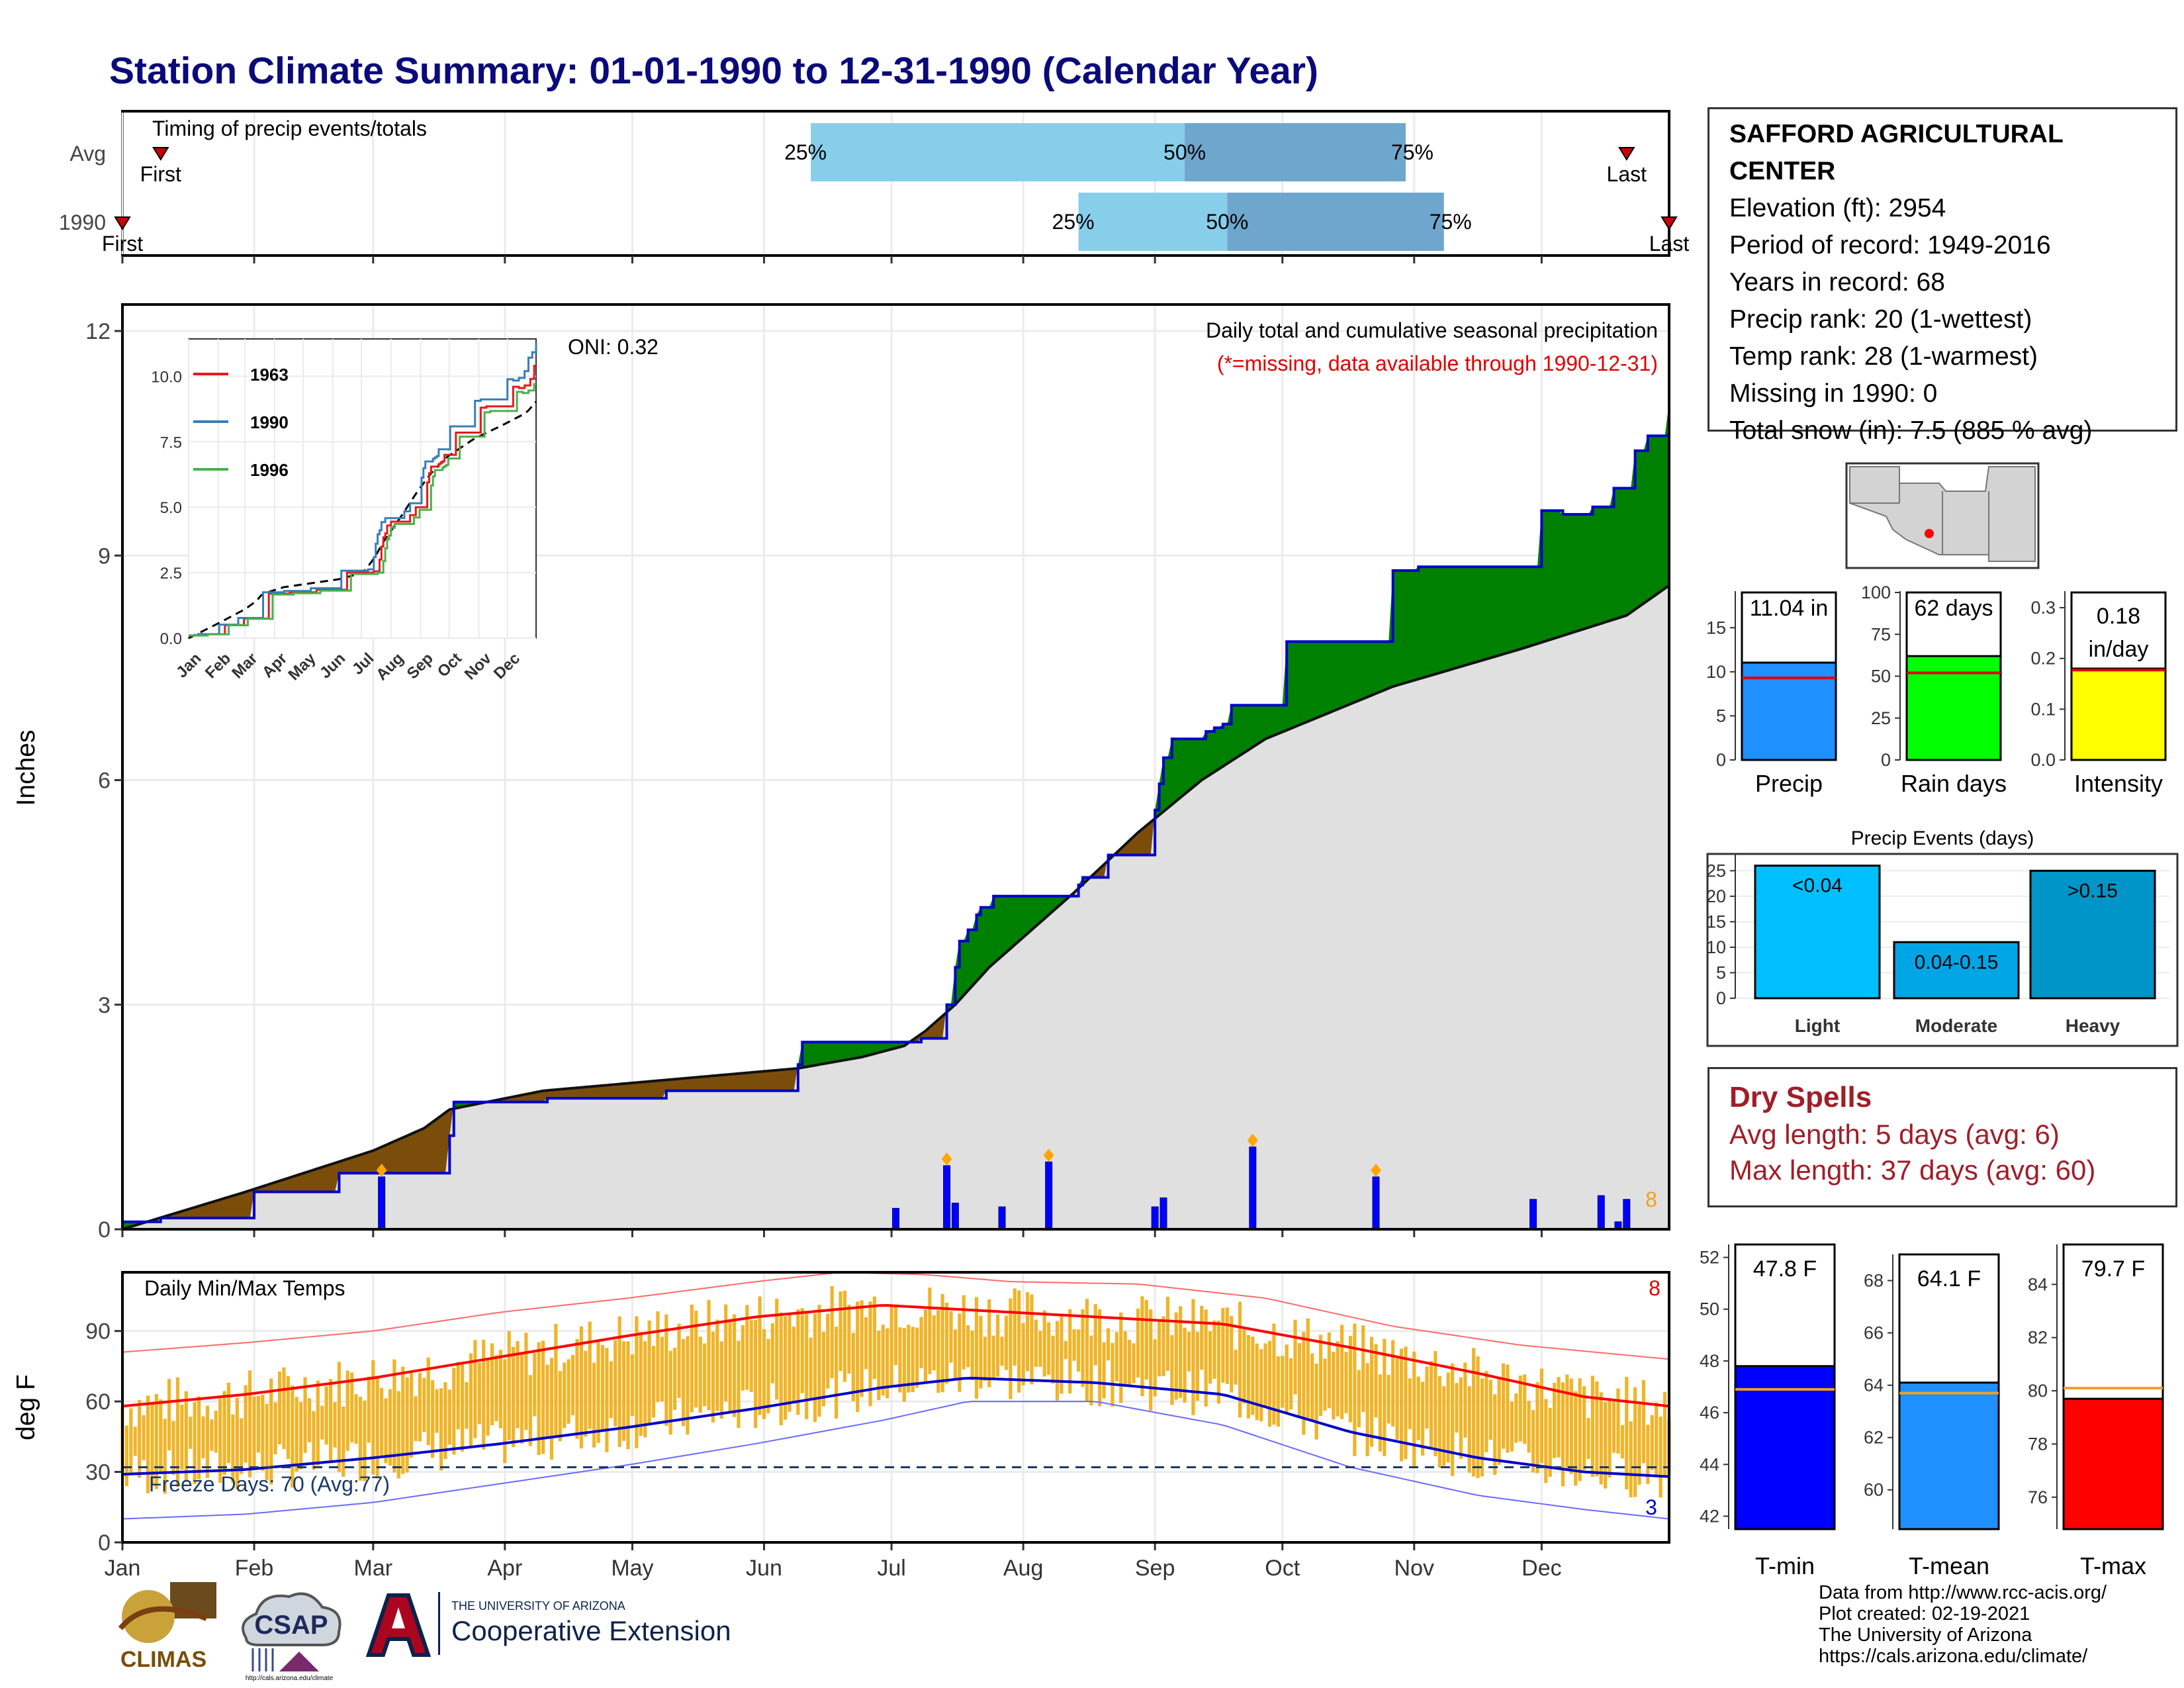 The height and width of the screenshot is (1688, 2184). I want to click on mini-category-label-2: Intensity, so click(2118, 783).